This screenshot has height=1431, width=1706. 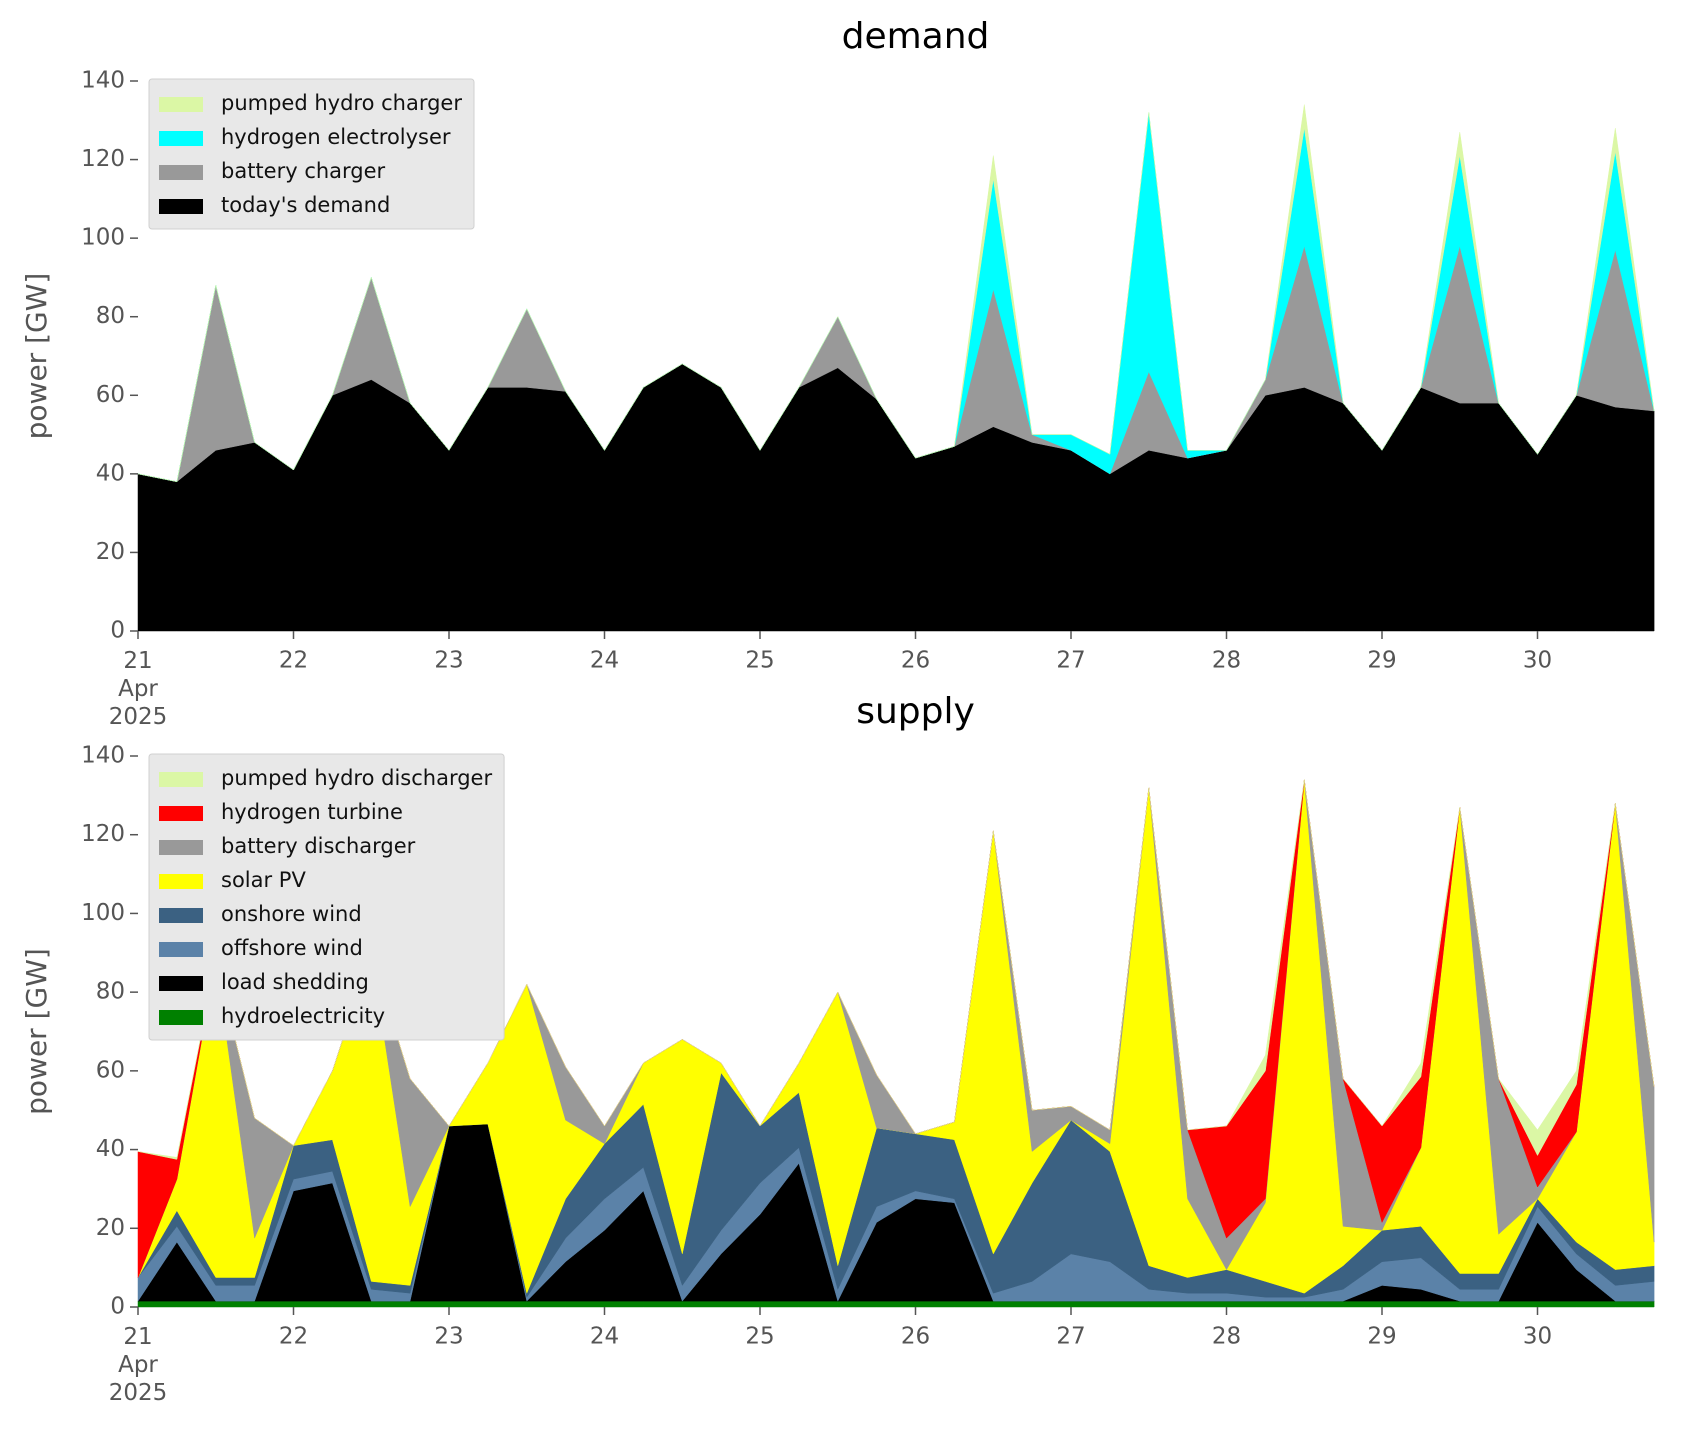 I want to click on chart-title: supply, so click(x=915, y=711).